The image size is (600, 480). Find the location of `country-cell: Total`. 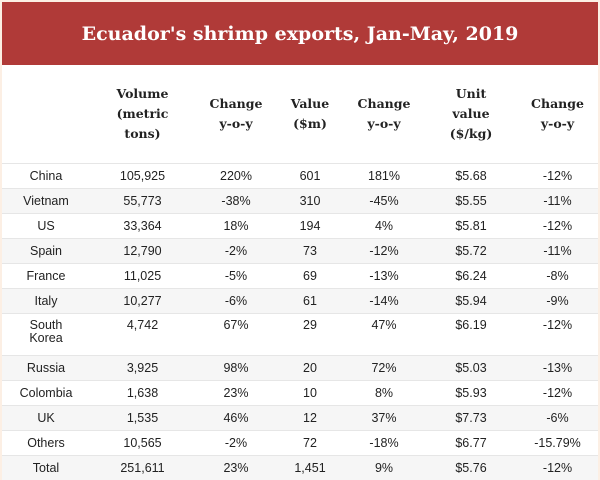

country-cell: Total is located at coordinates (46, 467).